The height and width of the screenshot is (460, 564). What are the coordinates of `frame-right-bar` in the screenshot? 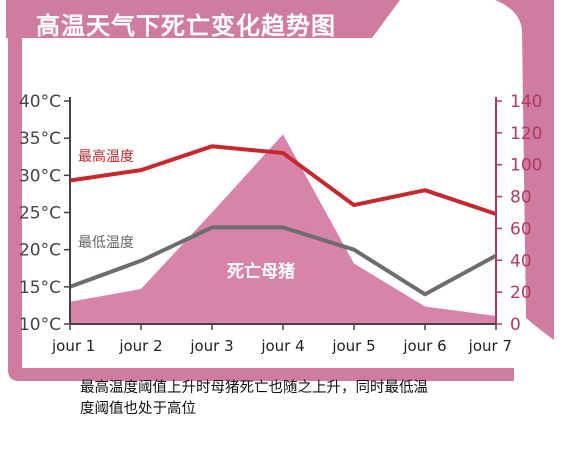 It's located at (524, 170).